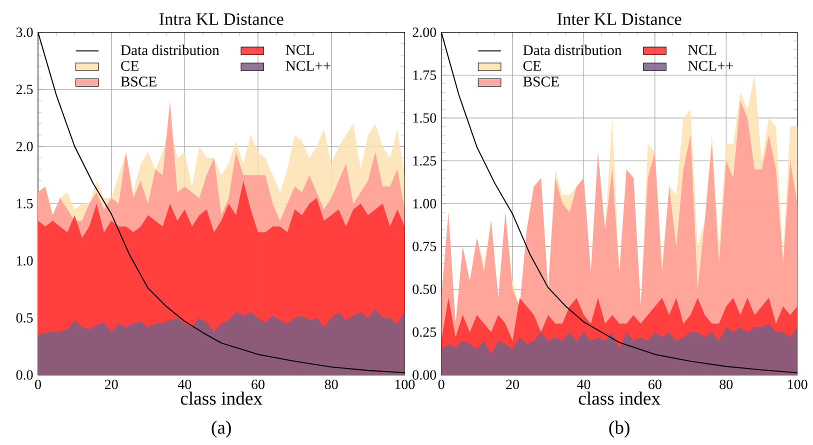 The height and width of the screenshot is (445, 813). I want to click on y-tick-label: 0.25, so click(424, 332).